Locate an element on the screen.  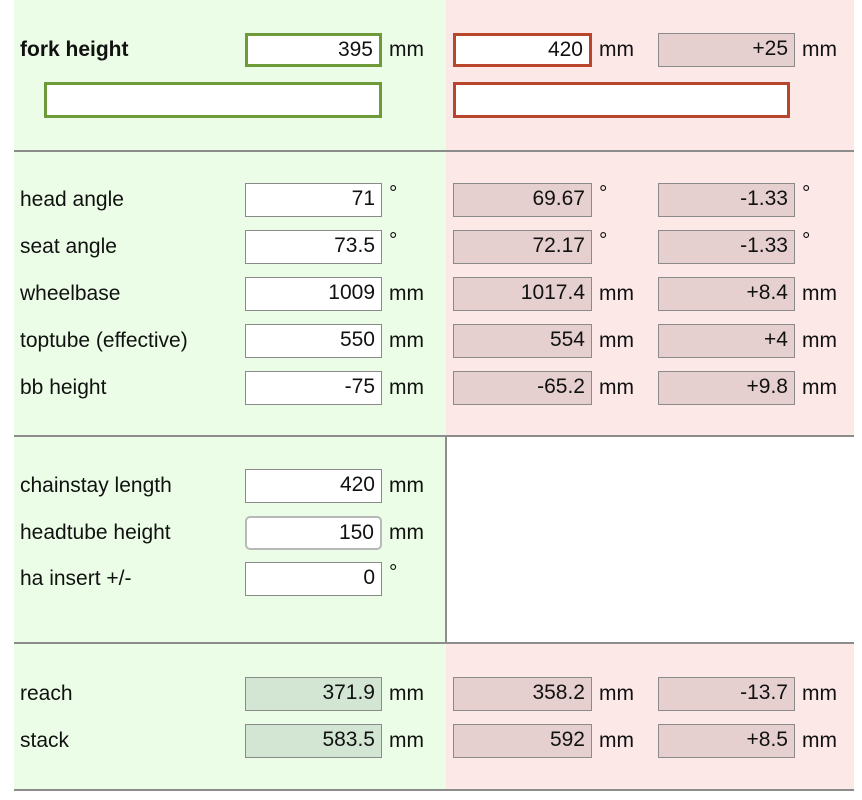
input-field: 0 is located at coordinates (313, 579).